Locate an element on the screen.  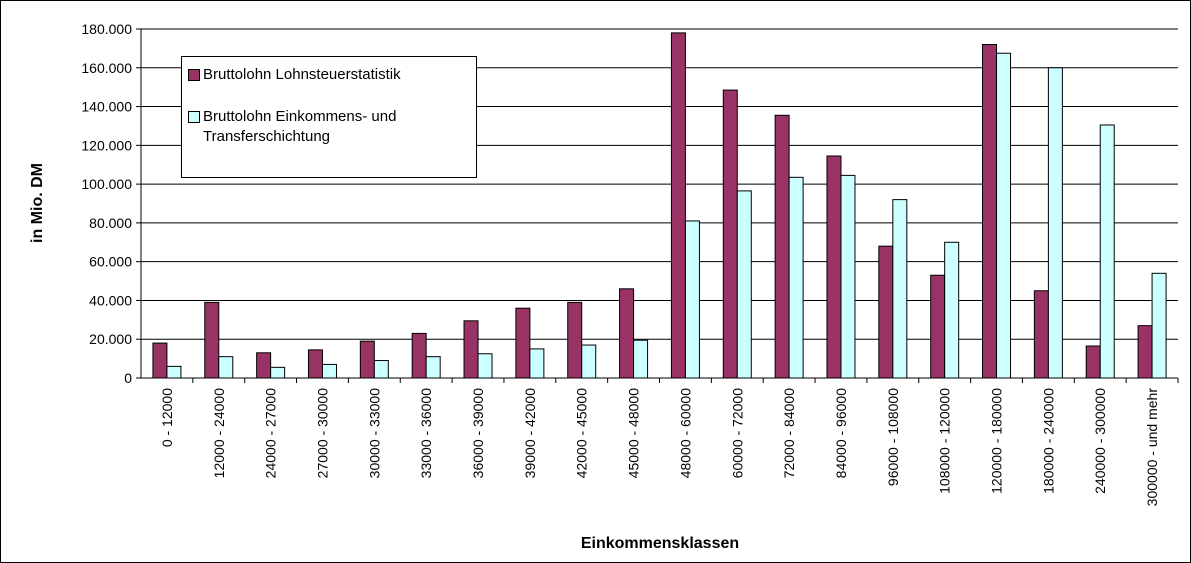
x-axis-title: Einkommensklassen is located at coordinates (660, 543).